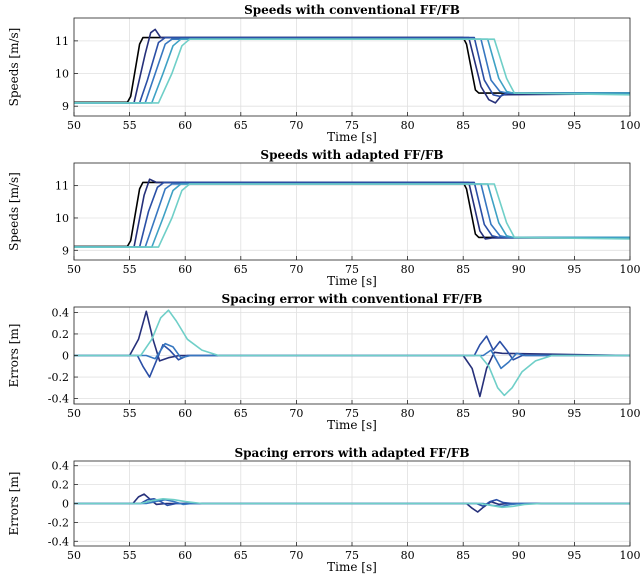 This screenshot has width=641, height=582. Describe the element at coordinates (352, 10) in the screenshot. I see `chart-title: Speeds with conventional FF/FB` at that location.